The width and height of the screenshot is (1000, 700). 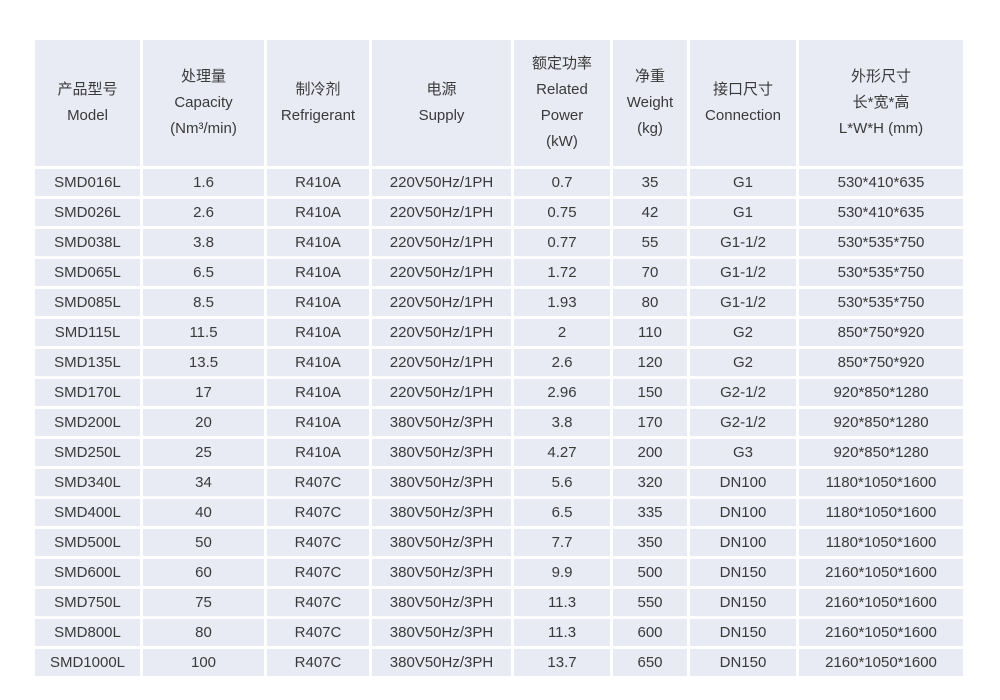 What do you see at coordinates (562, 182) in the screenshot?
I see `cell-related-power: 0.7` at bounding box center [562, 182].